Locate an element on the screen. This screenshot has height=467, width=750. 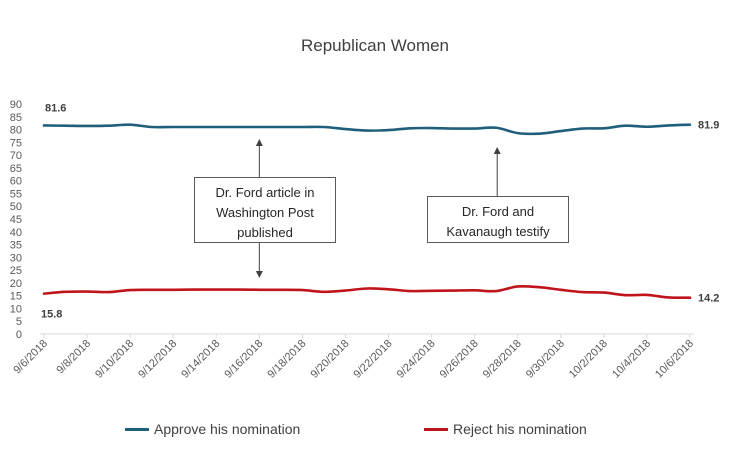
legend-label-approve: Approve his nomination is located at coordinates (227, 429).